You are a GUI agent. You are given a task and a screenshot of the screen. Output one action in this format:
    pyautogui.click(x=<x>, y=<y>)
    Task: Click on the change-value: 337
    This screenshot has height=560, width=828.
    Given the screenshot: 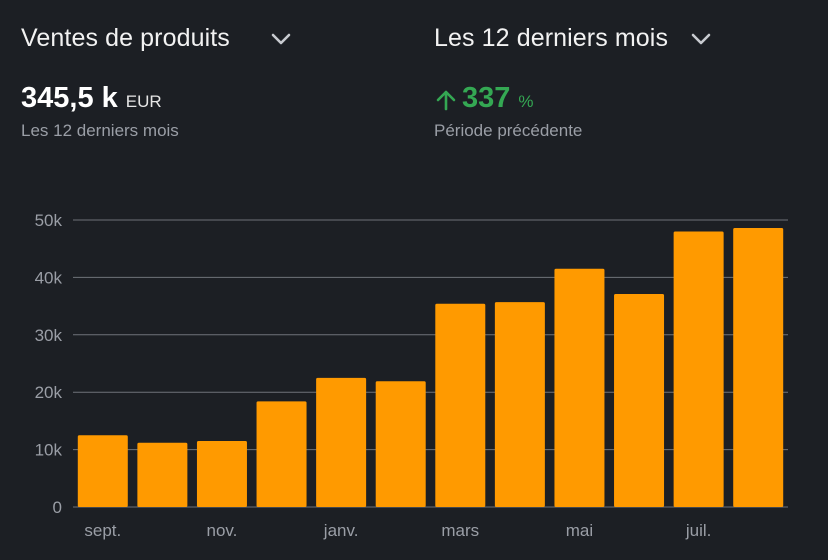 What is the action you would take?
    pyautogui.click(x=486, y=98)
    